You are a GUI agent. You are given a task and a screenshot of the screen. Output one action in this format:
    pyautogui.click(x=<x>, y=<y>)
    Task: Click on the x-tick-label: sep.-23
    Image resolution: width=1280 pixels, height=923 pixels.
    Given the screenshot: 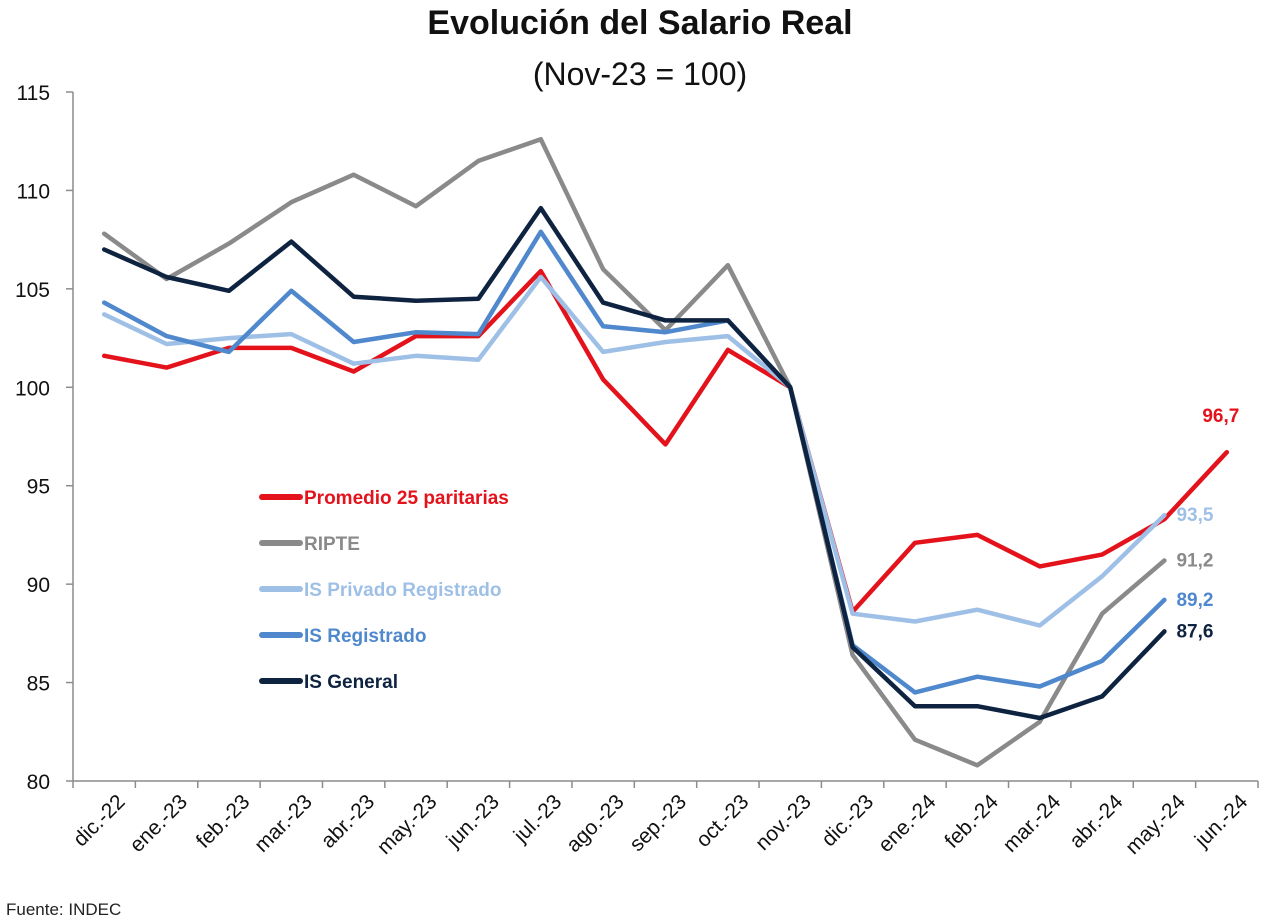 What is the action you would take?
    pyautogui.click(x=658, y=823)
    